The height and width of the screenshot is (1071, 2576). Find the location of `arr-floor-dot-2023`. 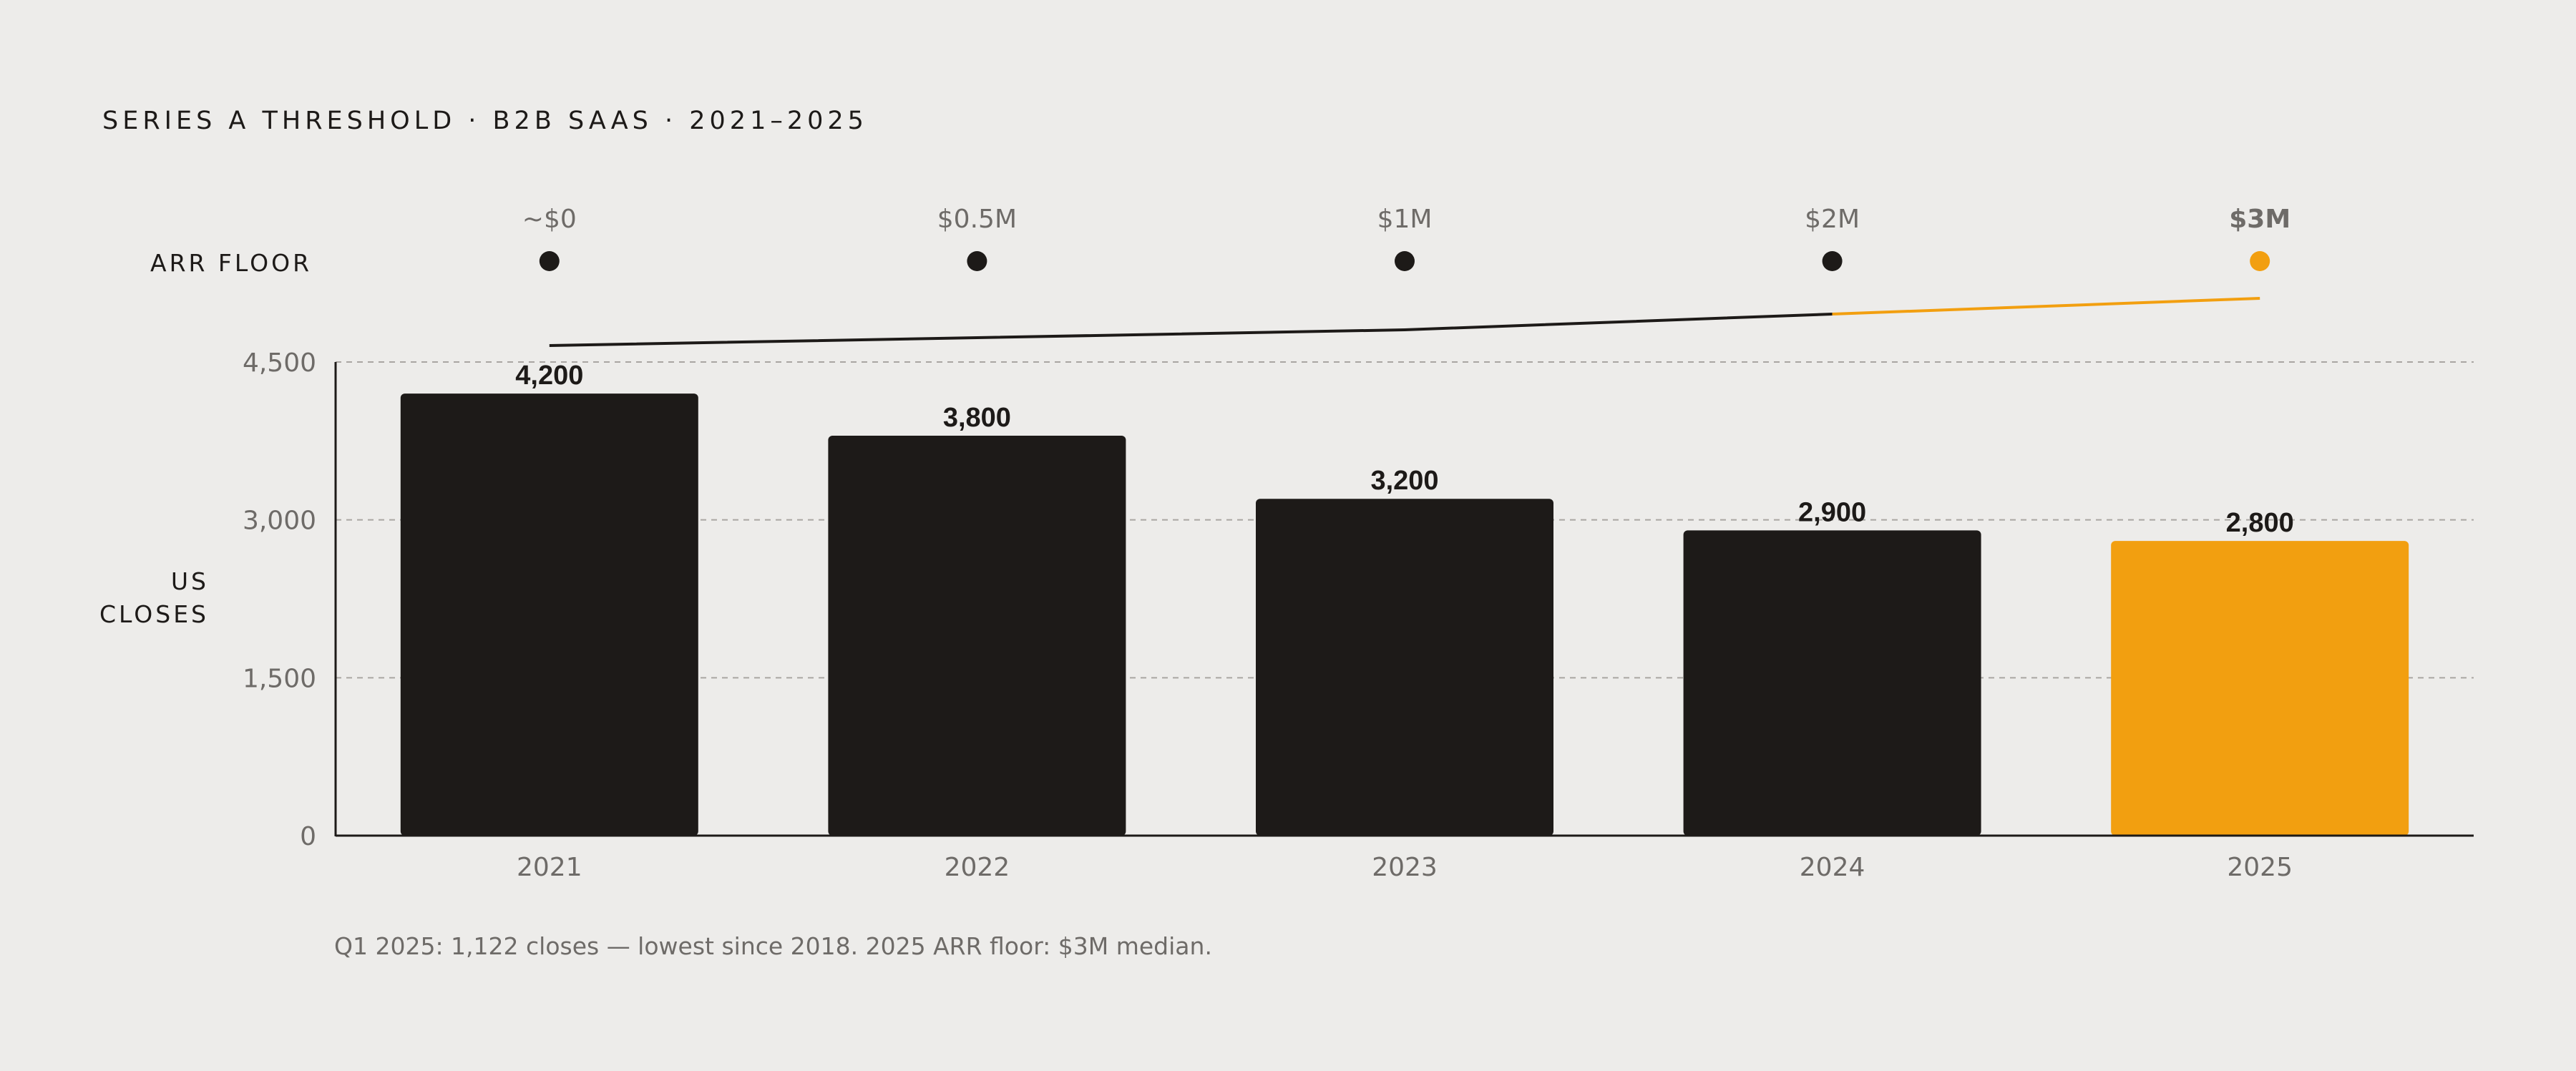

arr-floor-dot-2023 is located at coordinates (1405, 261).